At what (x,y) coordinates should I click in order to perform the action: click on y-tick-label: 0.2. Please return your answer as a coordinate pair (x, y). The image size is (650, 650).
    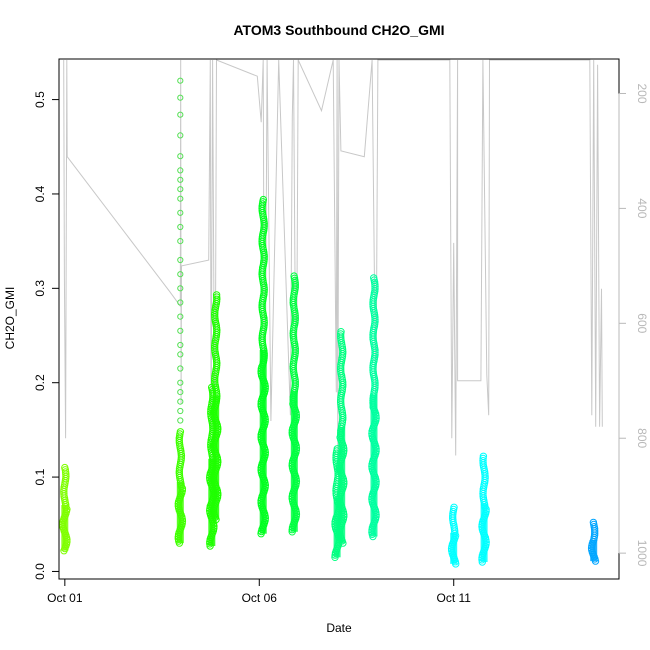
    Looking at the image, I should click on (40, 382).